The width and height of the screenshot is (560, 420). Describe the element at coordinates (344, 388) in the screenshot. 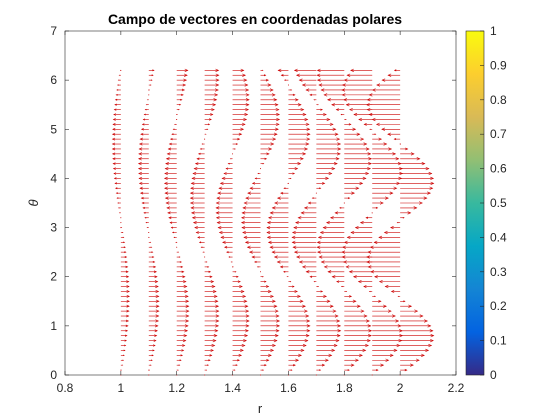

I see `x-tick-label: 1.8` at that location.